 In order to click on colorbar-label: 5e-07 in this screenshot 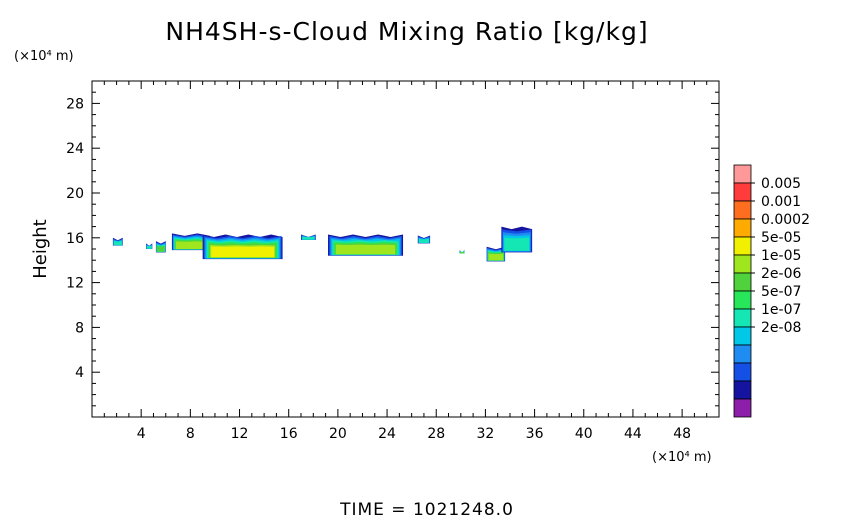, I will do `click(781, 292)`.